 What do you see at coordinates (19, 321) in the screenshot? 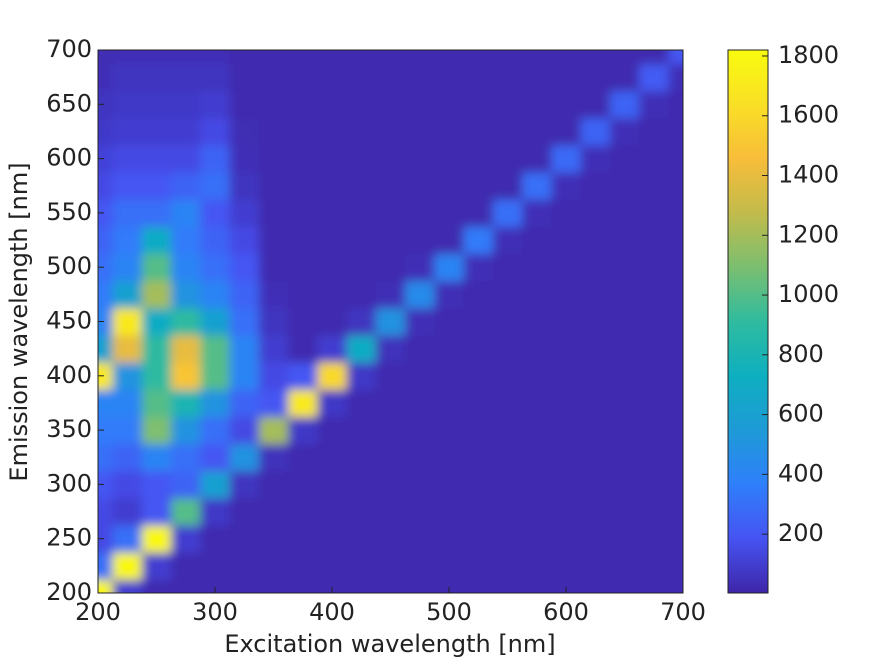
I see `y-axis-label: Emission wavelength [nm]` at bounding box center [19, 321].